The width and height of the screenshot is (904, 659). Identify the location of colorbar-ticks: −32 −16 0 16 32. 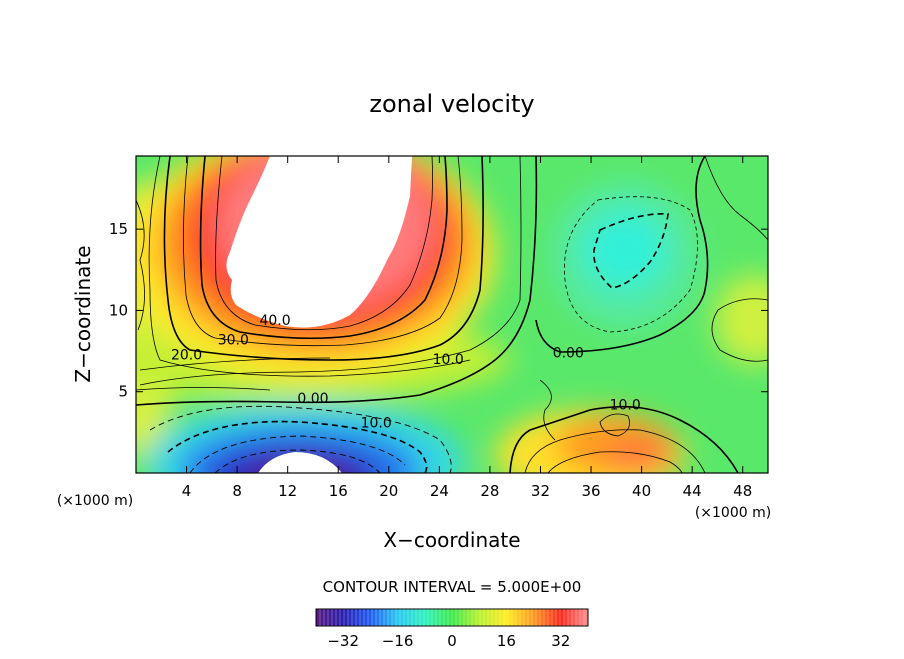
(448, 641).